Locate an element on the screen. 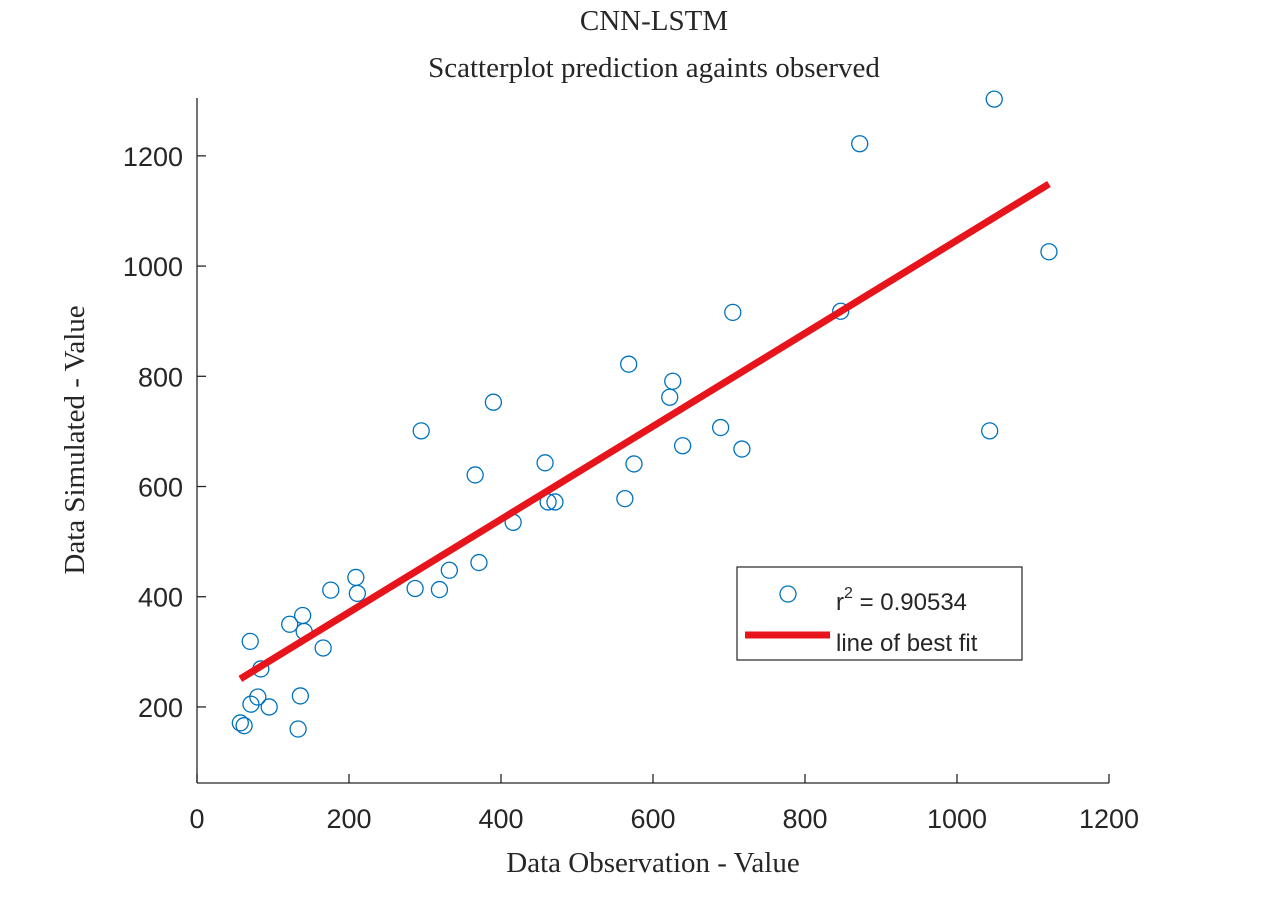  y-tick-label: 400 is located at coordinates (160, 598).